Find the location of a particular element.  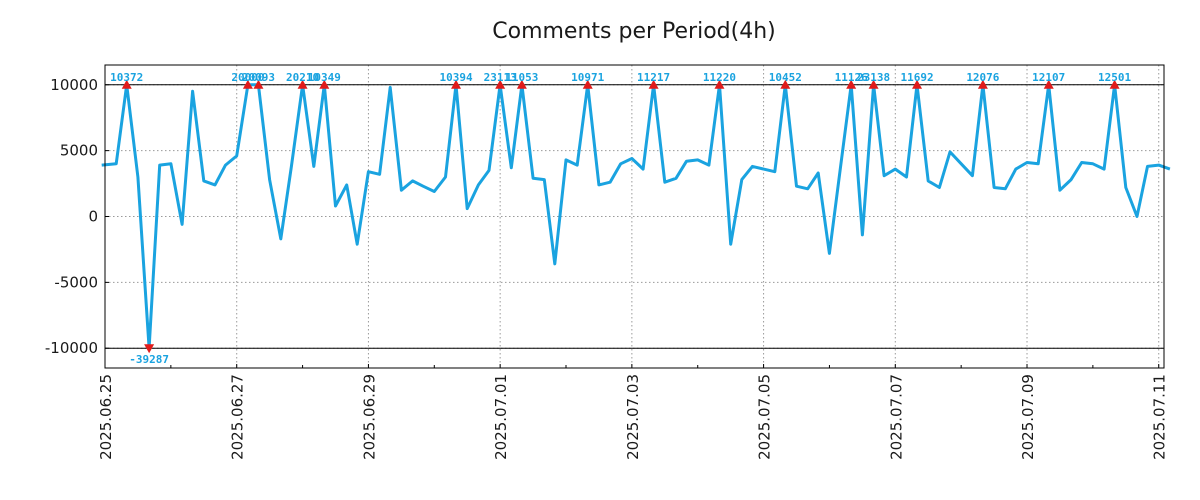

peak-label: 10372 is located at coordinates (126, 77).